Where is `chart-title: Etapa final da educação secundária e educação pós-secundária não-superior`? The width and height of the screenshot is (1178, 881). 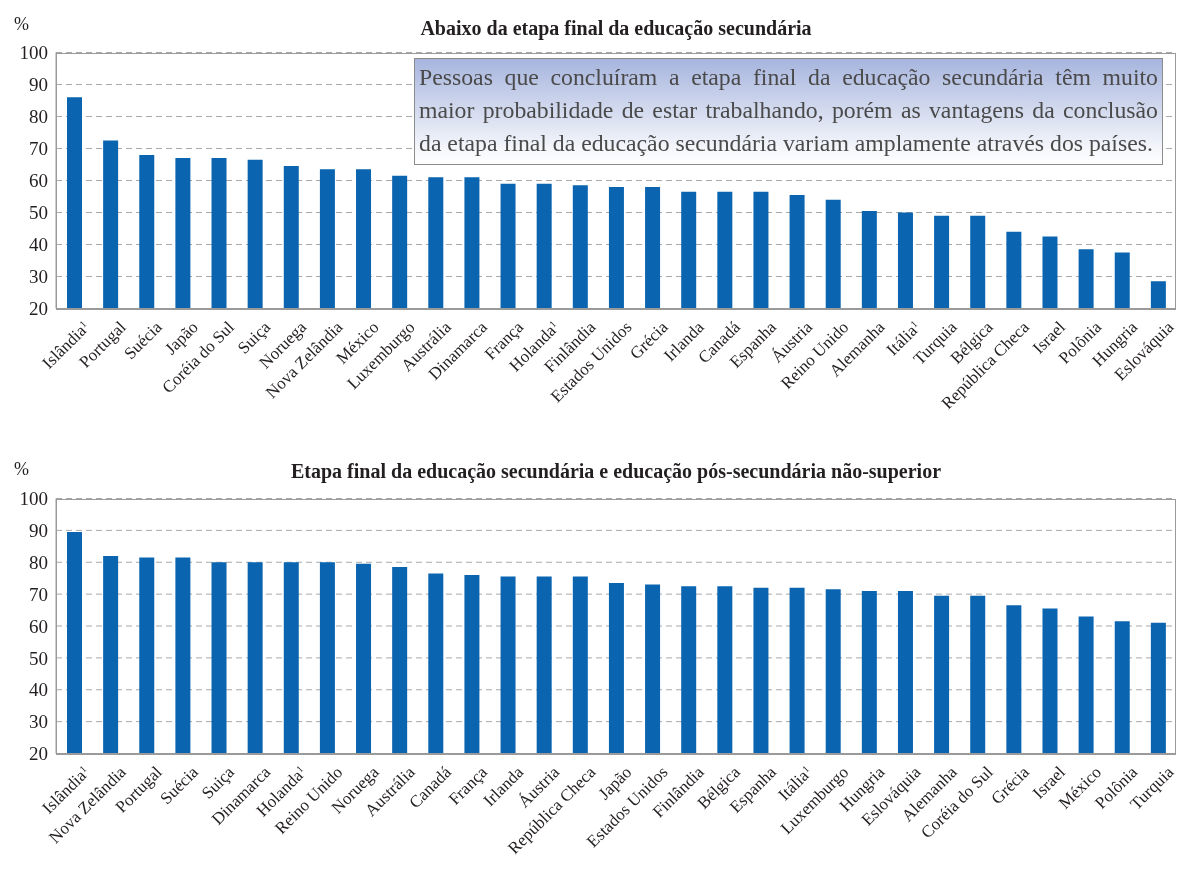 chart-title: Etapa final da educação secundária e educação pós-secundária não-superior is located at coordinates (616, 471).